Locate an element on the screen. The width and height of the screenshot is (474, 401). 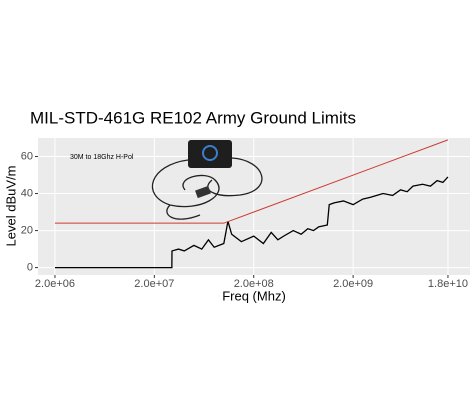
x-tick-label: 2.0e+06 is located at coordinates (55, 284).